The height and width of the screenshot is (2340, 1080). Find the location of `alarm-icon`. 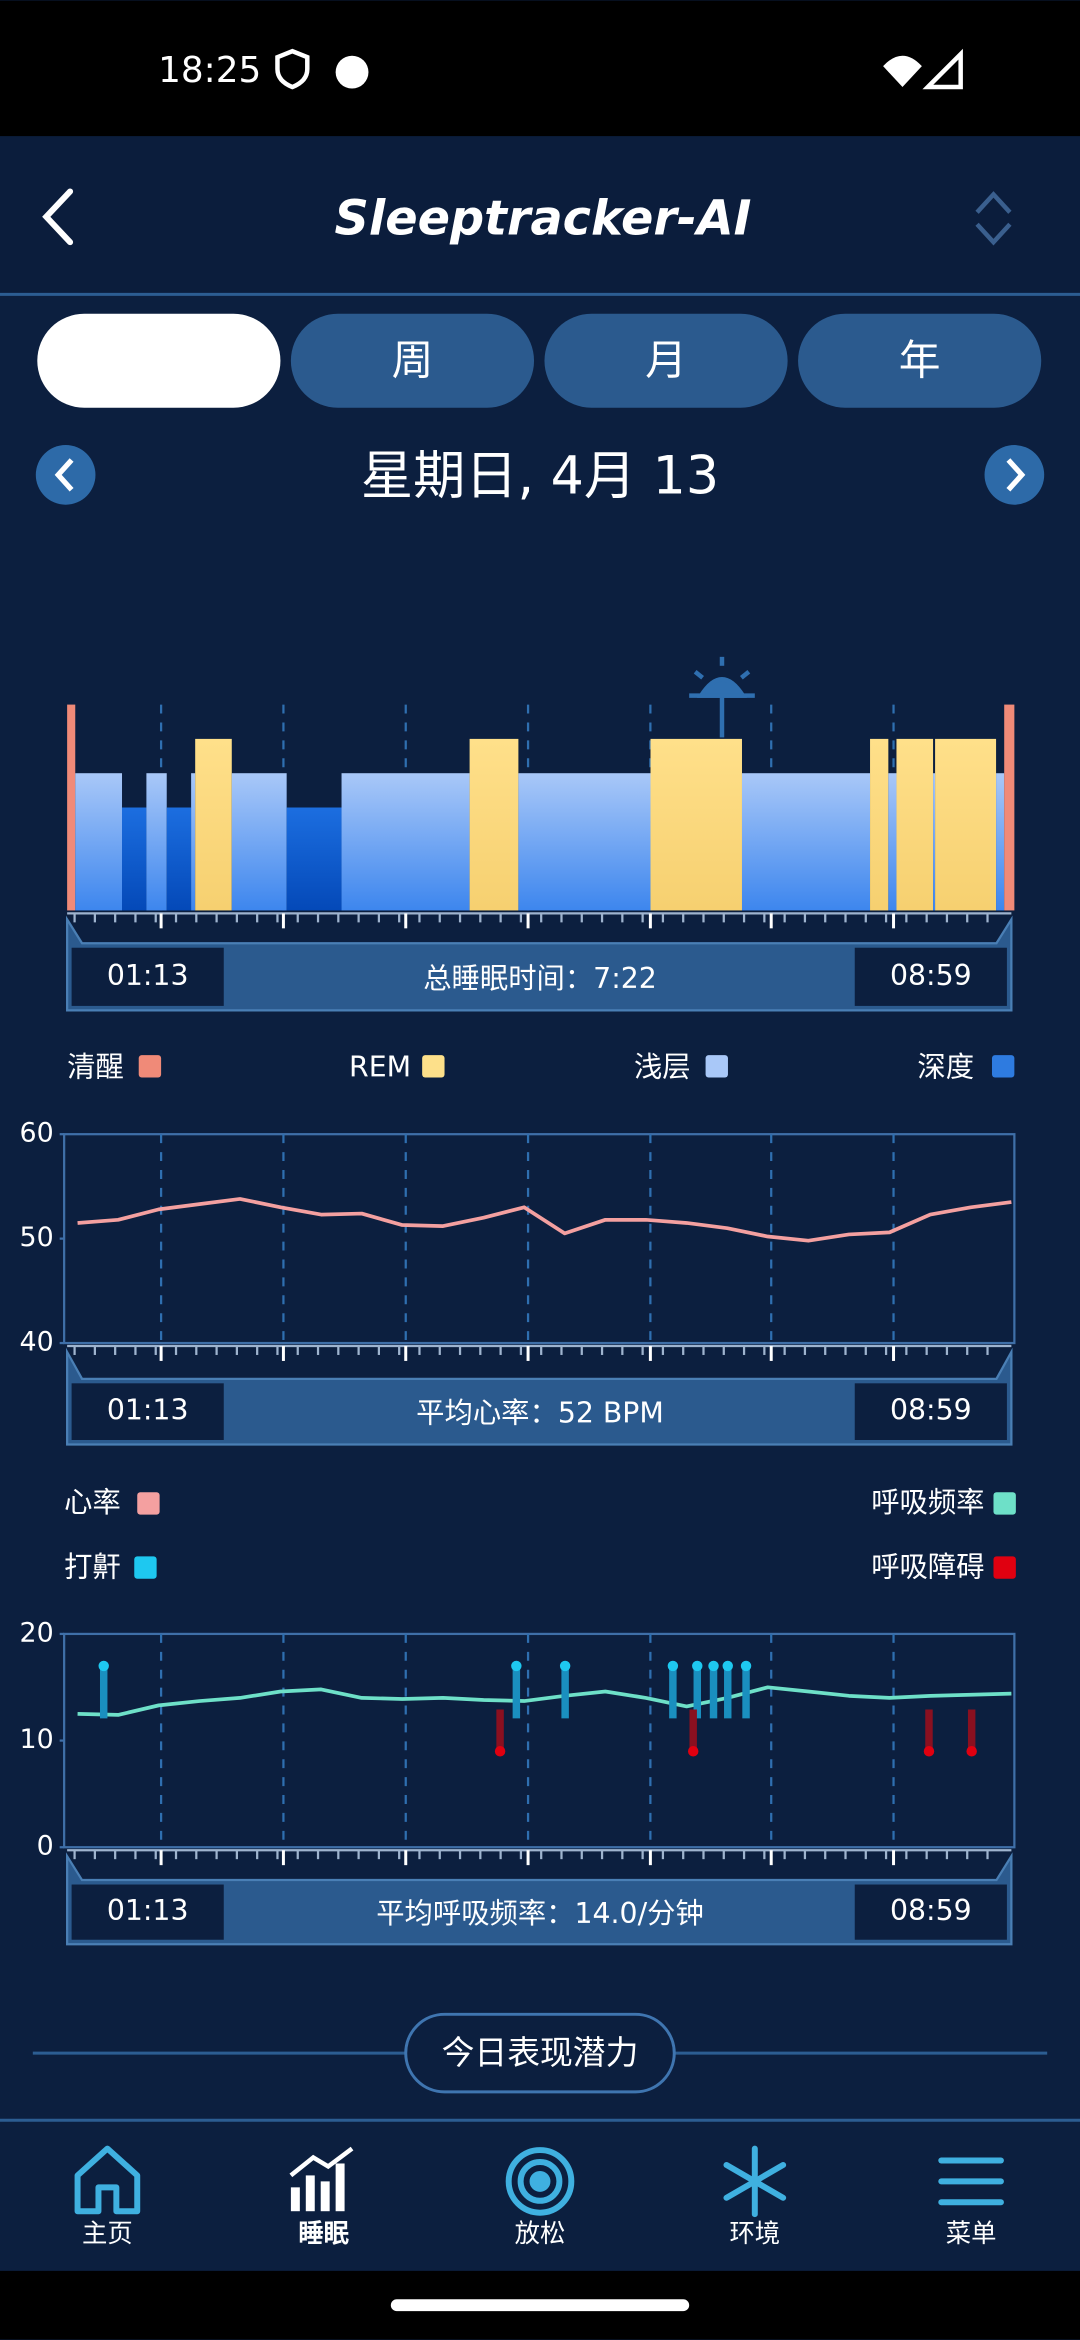

alarm-icon is located at coordinates (722, 697).